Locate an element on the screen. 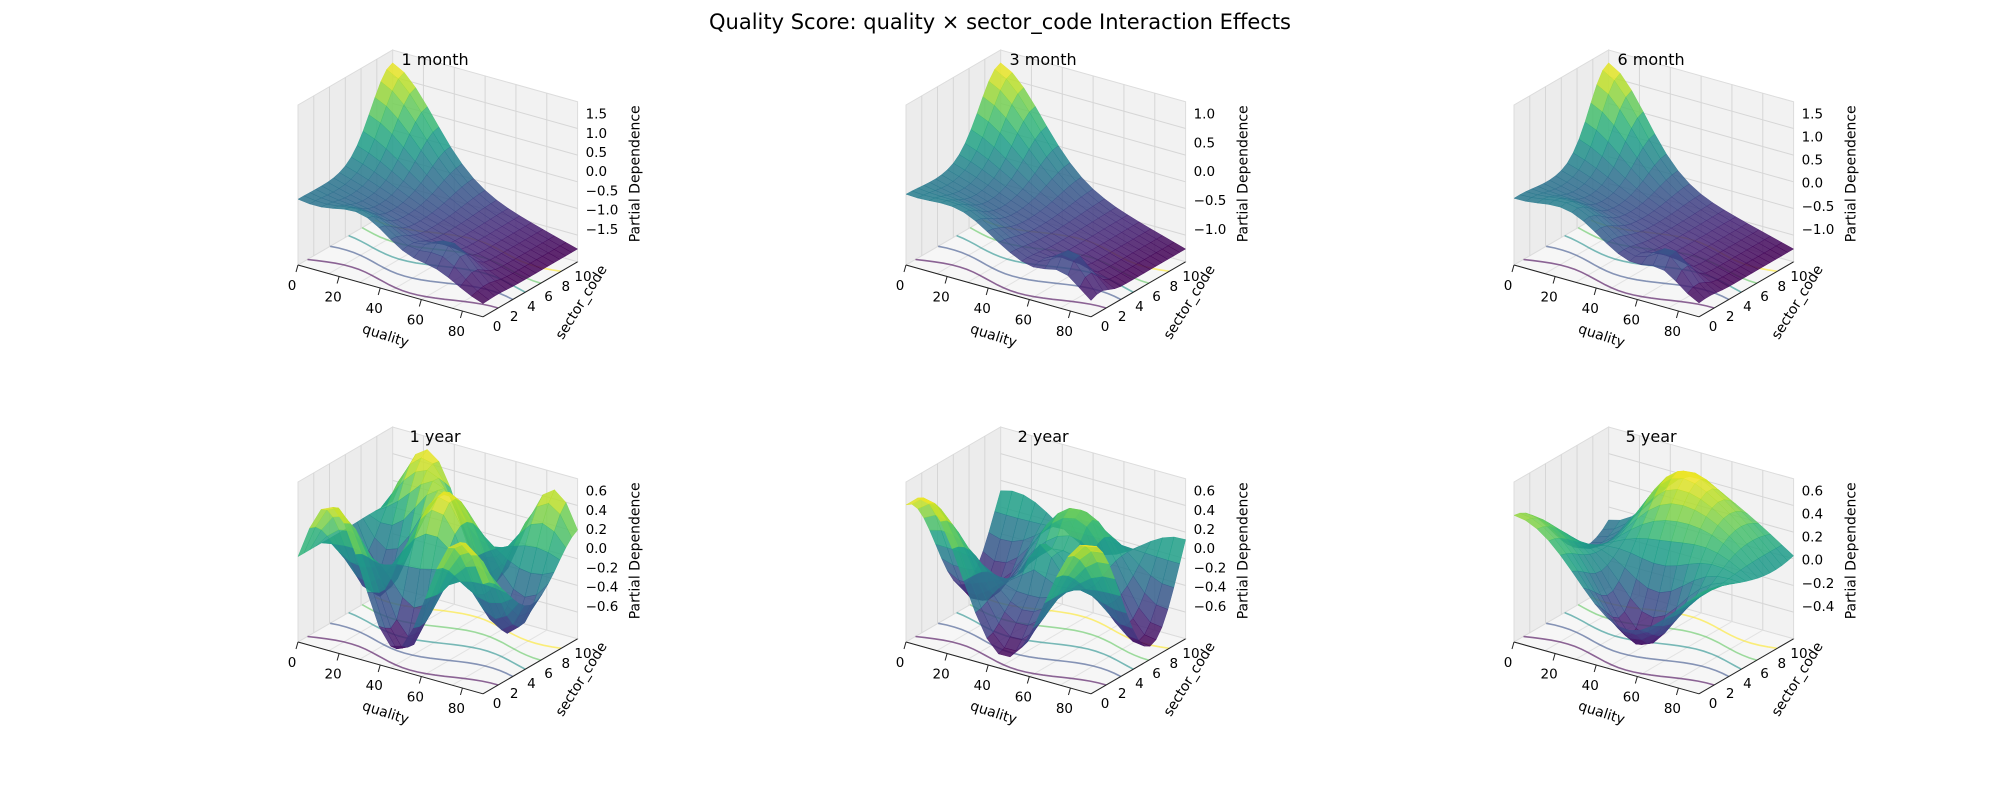 This screenshot has height=800, width=2000. subplot-title: 6 month is located at coordinates (1650, 59).